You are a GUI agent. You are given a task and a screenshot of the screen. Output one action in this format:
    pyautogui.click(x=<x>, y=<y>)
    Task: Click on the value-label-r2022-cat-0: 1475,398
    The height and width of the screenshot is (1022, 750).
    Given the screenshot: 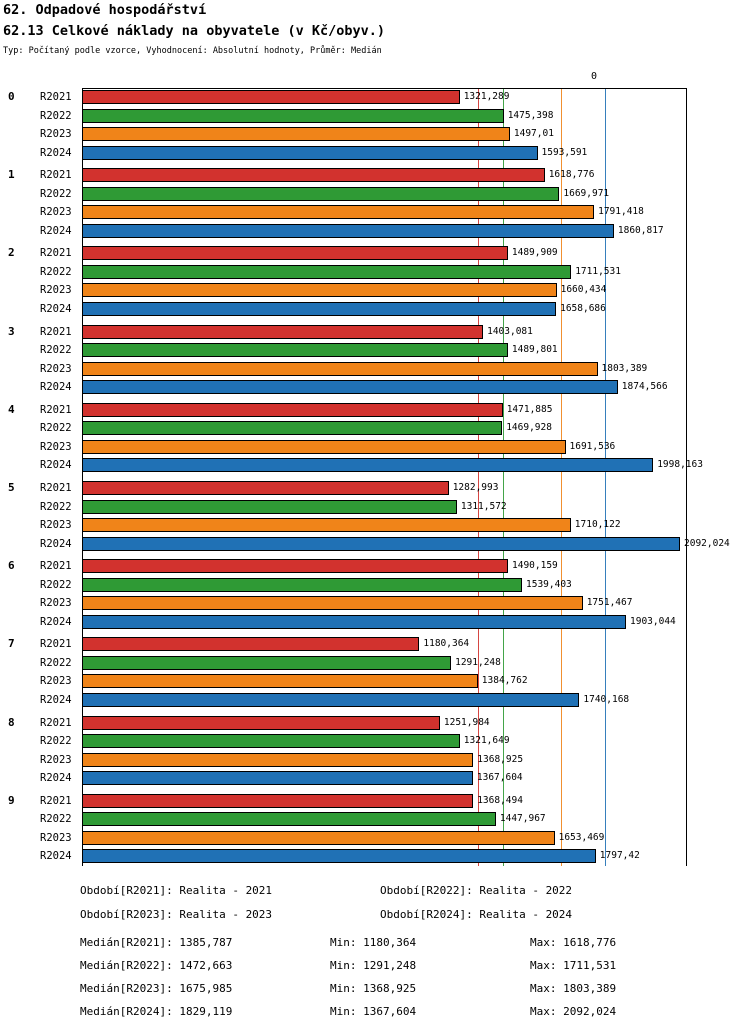 What is the action you would take?
    pyautogui.click(x=530, y=115)
    